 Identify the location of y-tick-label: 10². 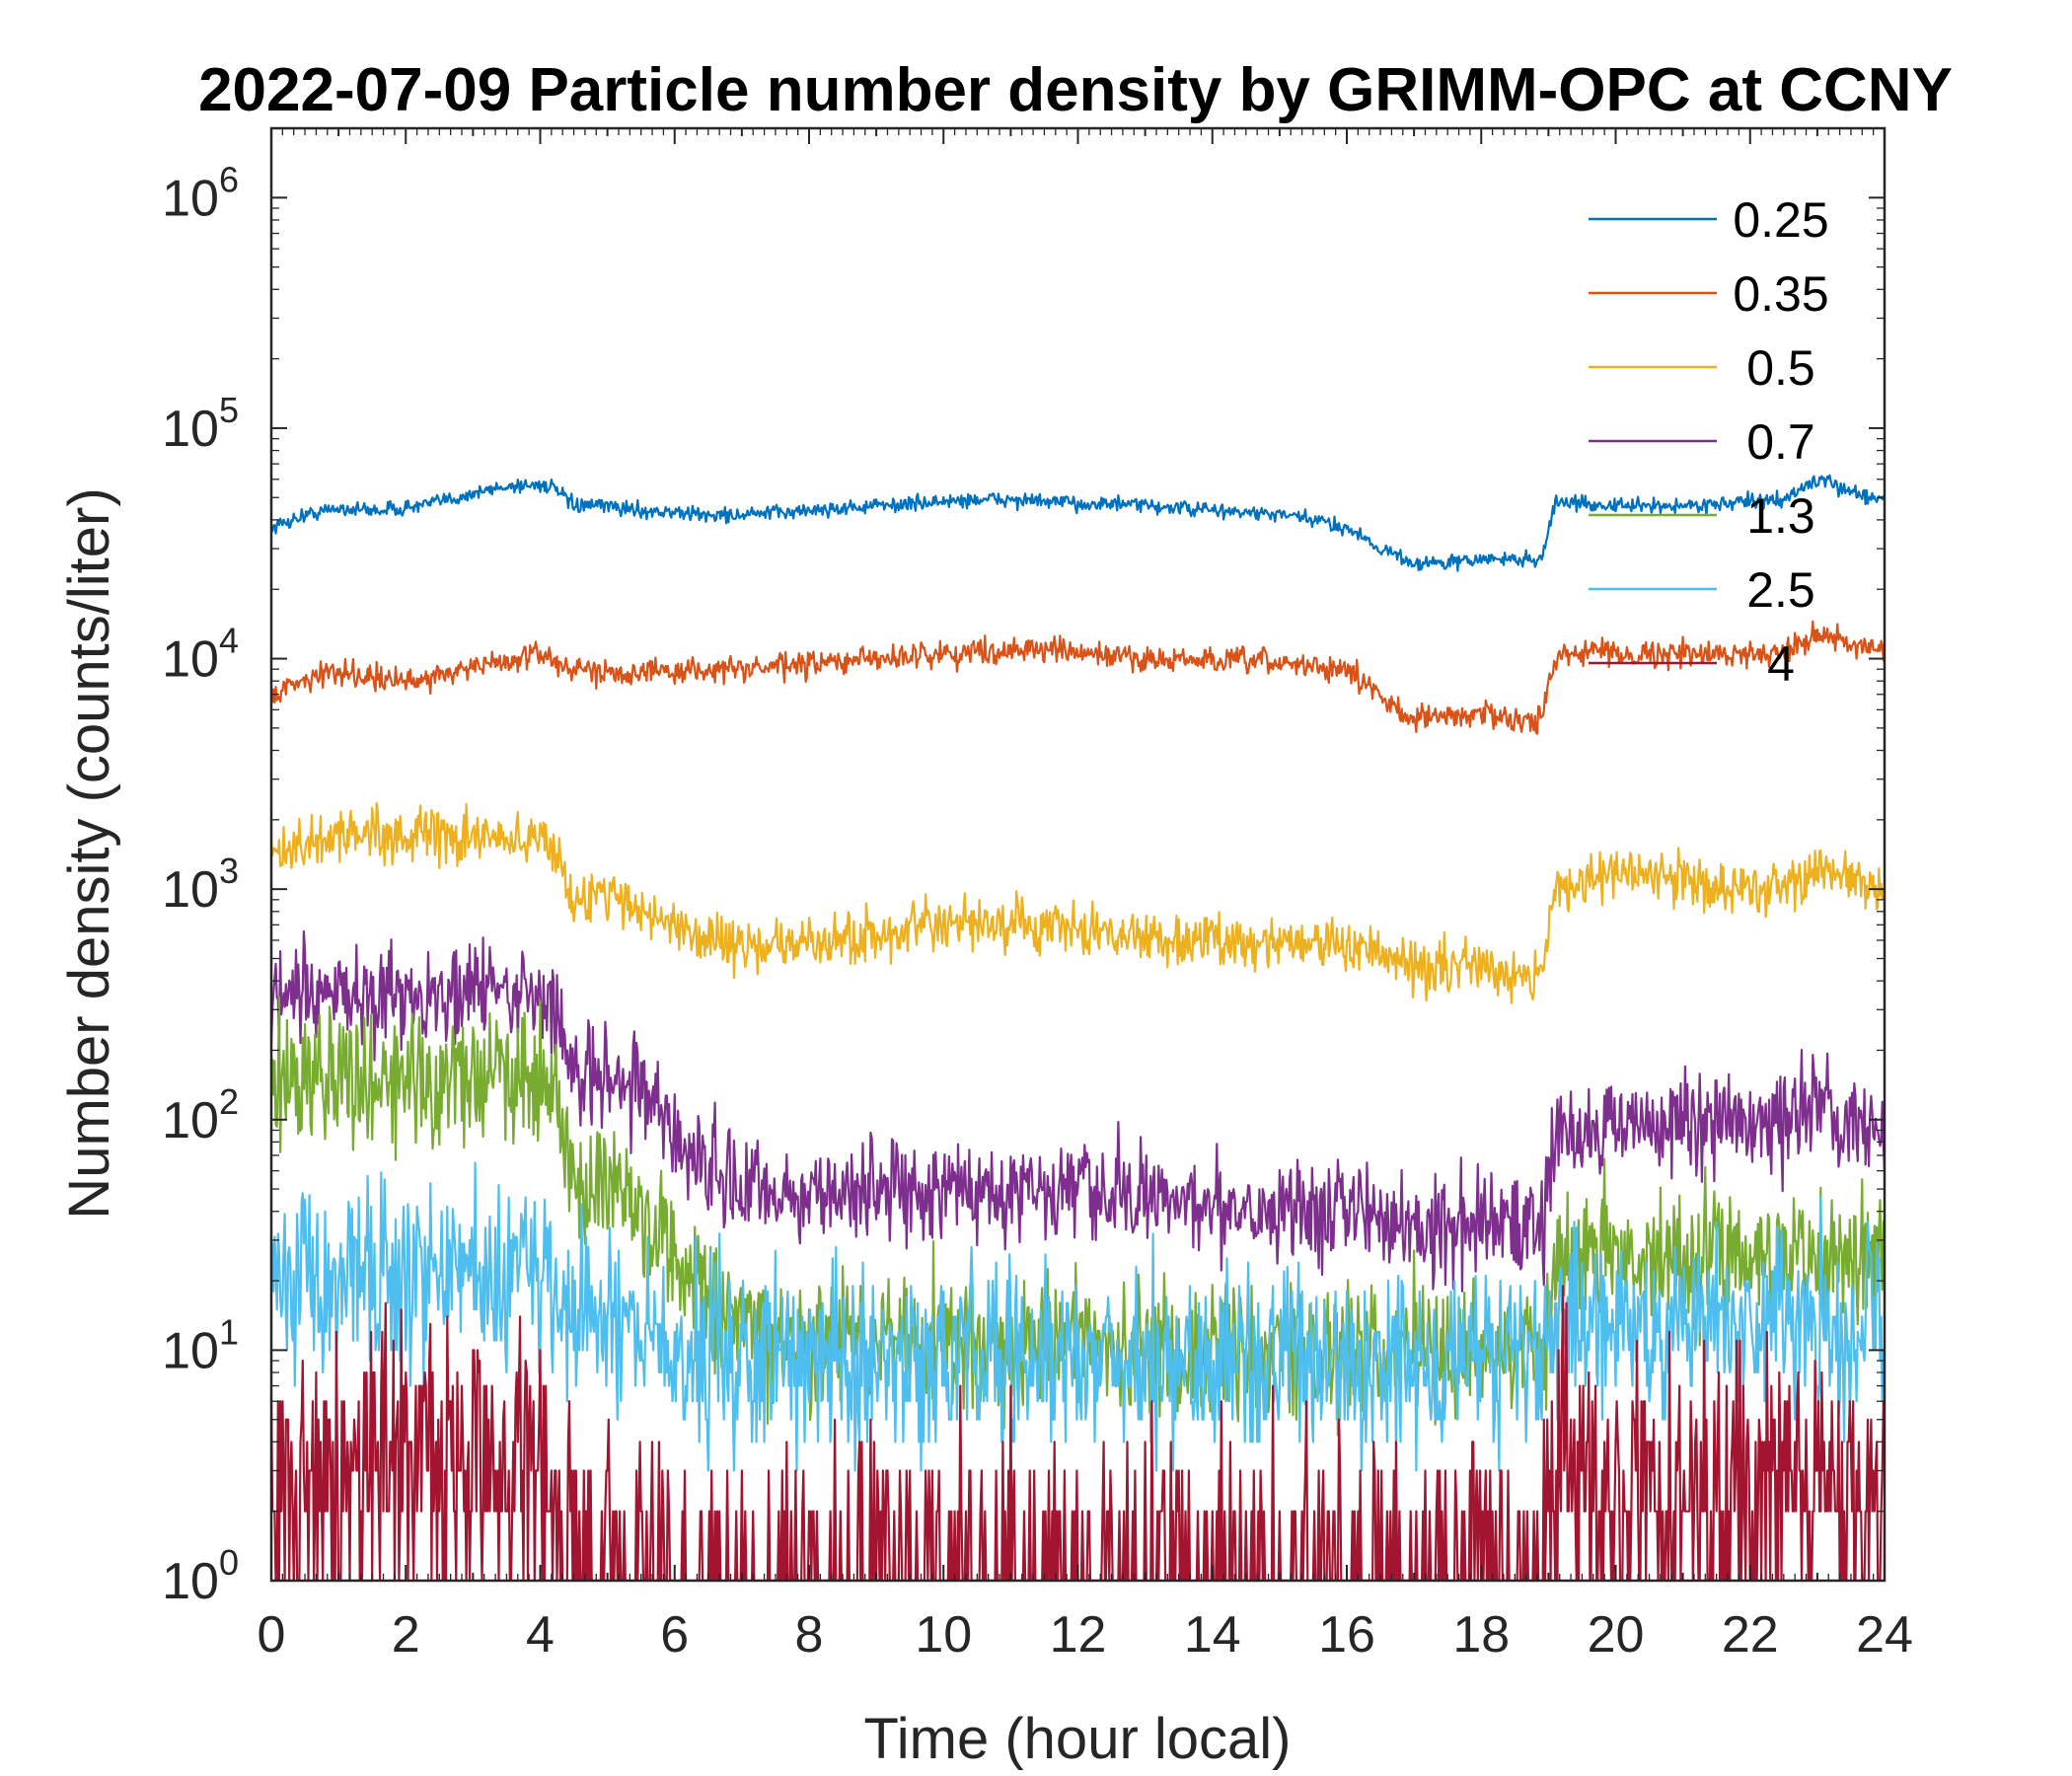
(201, 1115).